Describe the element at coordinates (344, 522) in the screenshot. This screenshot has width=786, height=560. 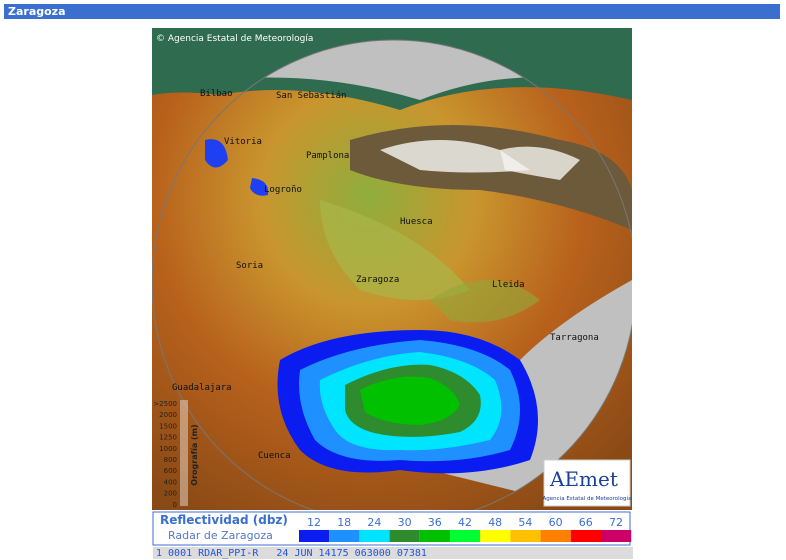
I see `level-label: 18` at that location.